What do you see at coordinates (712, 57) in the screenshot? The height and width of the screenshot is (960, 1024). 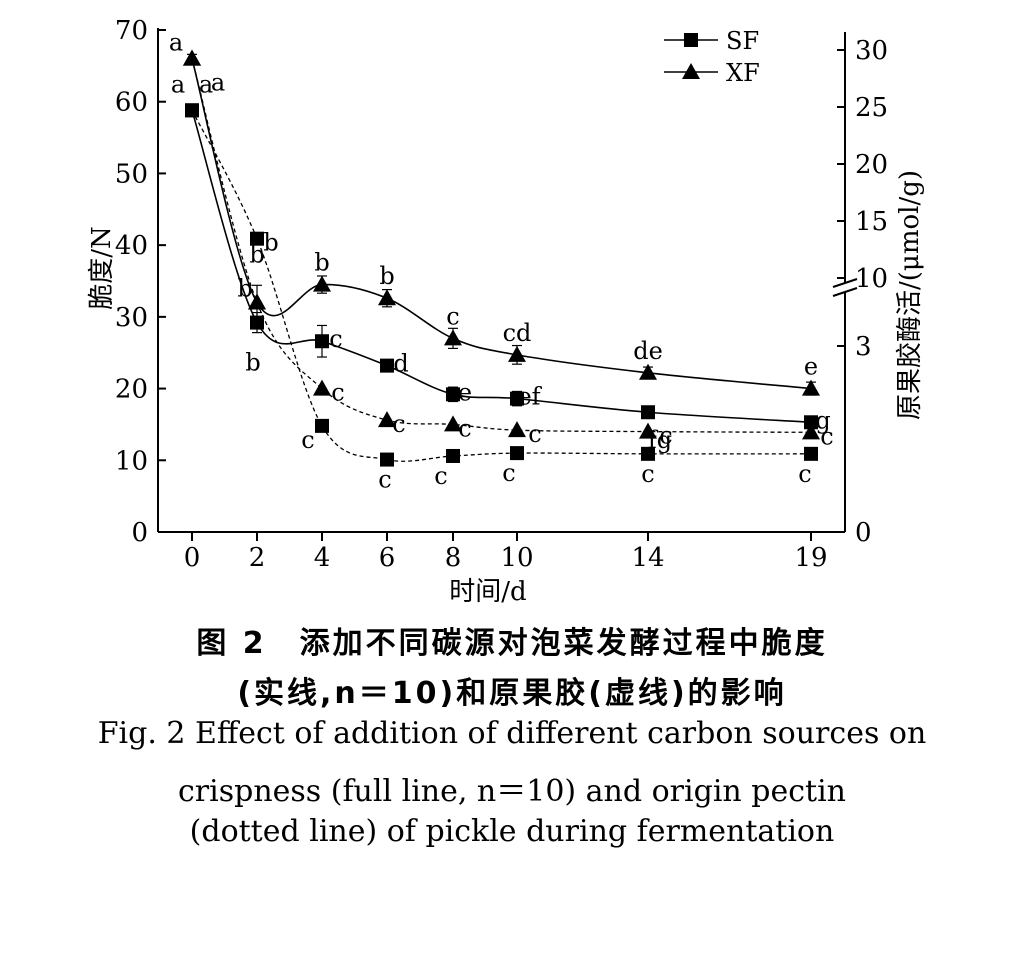 I see `legend: SF XF` at bounding box center [712, 57].